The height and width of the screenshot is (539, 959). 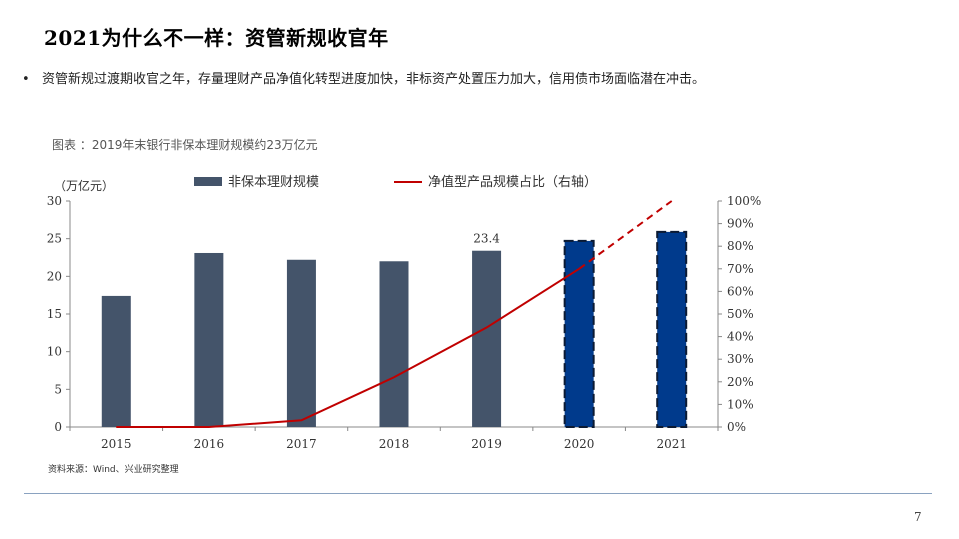 What do you see at coordinates (579, 444) in the screenshot?
I see `x-tick-label: 2020` at bounding box center [579, 444].